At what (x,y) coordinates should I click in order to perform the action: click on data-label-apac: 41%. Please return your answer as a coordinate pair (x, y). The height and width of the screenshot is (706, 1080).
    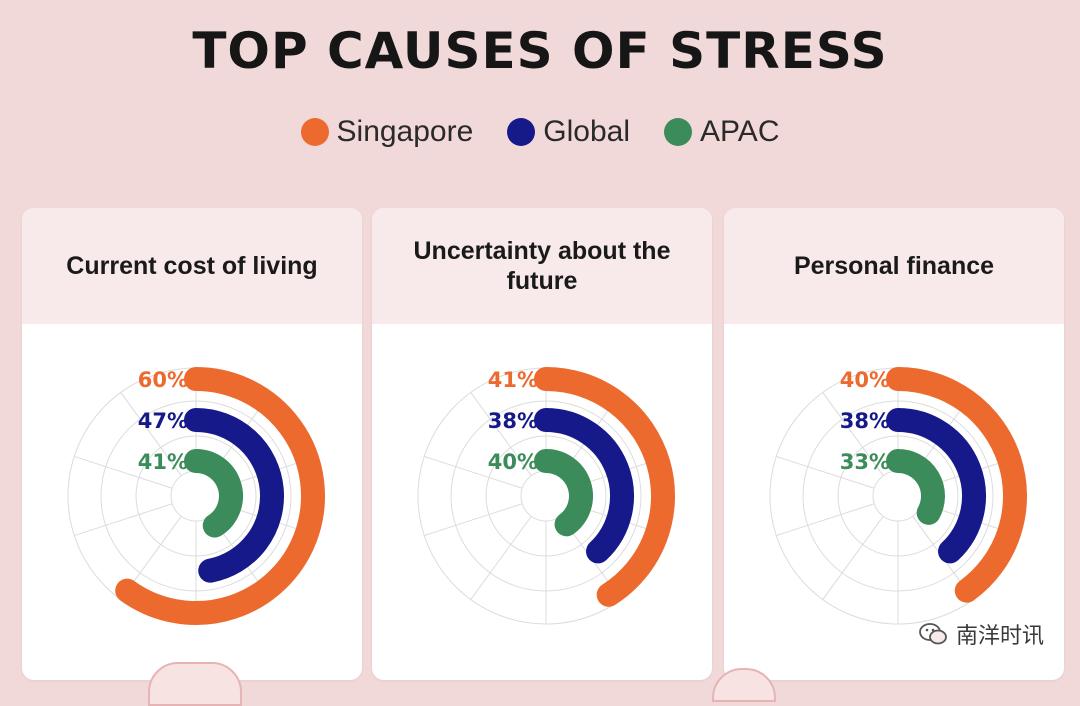
    Looking at the image, I should click on (163, 462).